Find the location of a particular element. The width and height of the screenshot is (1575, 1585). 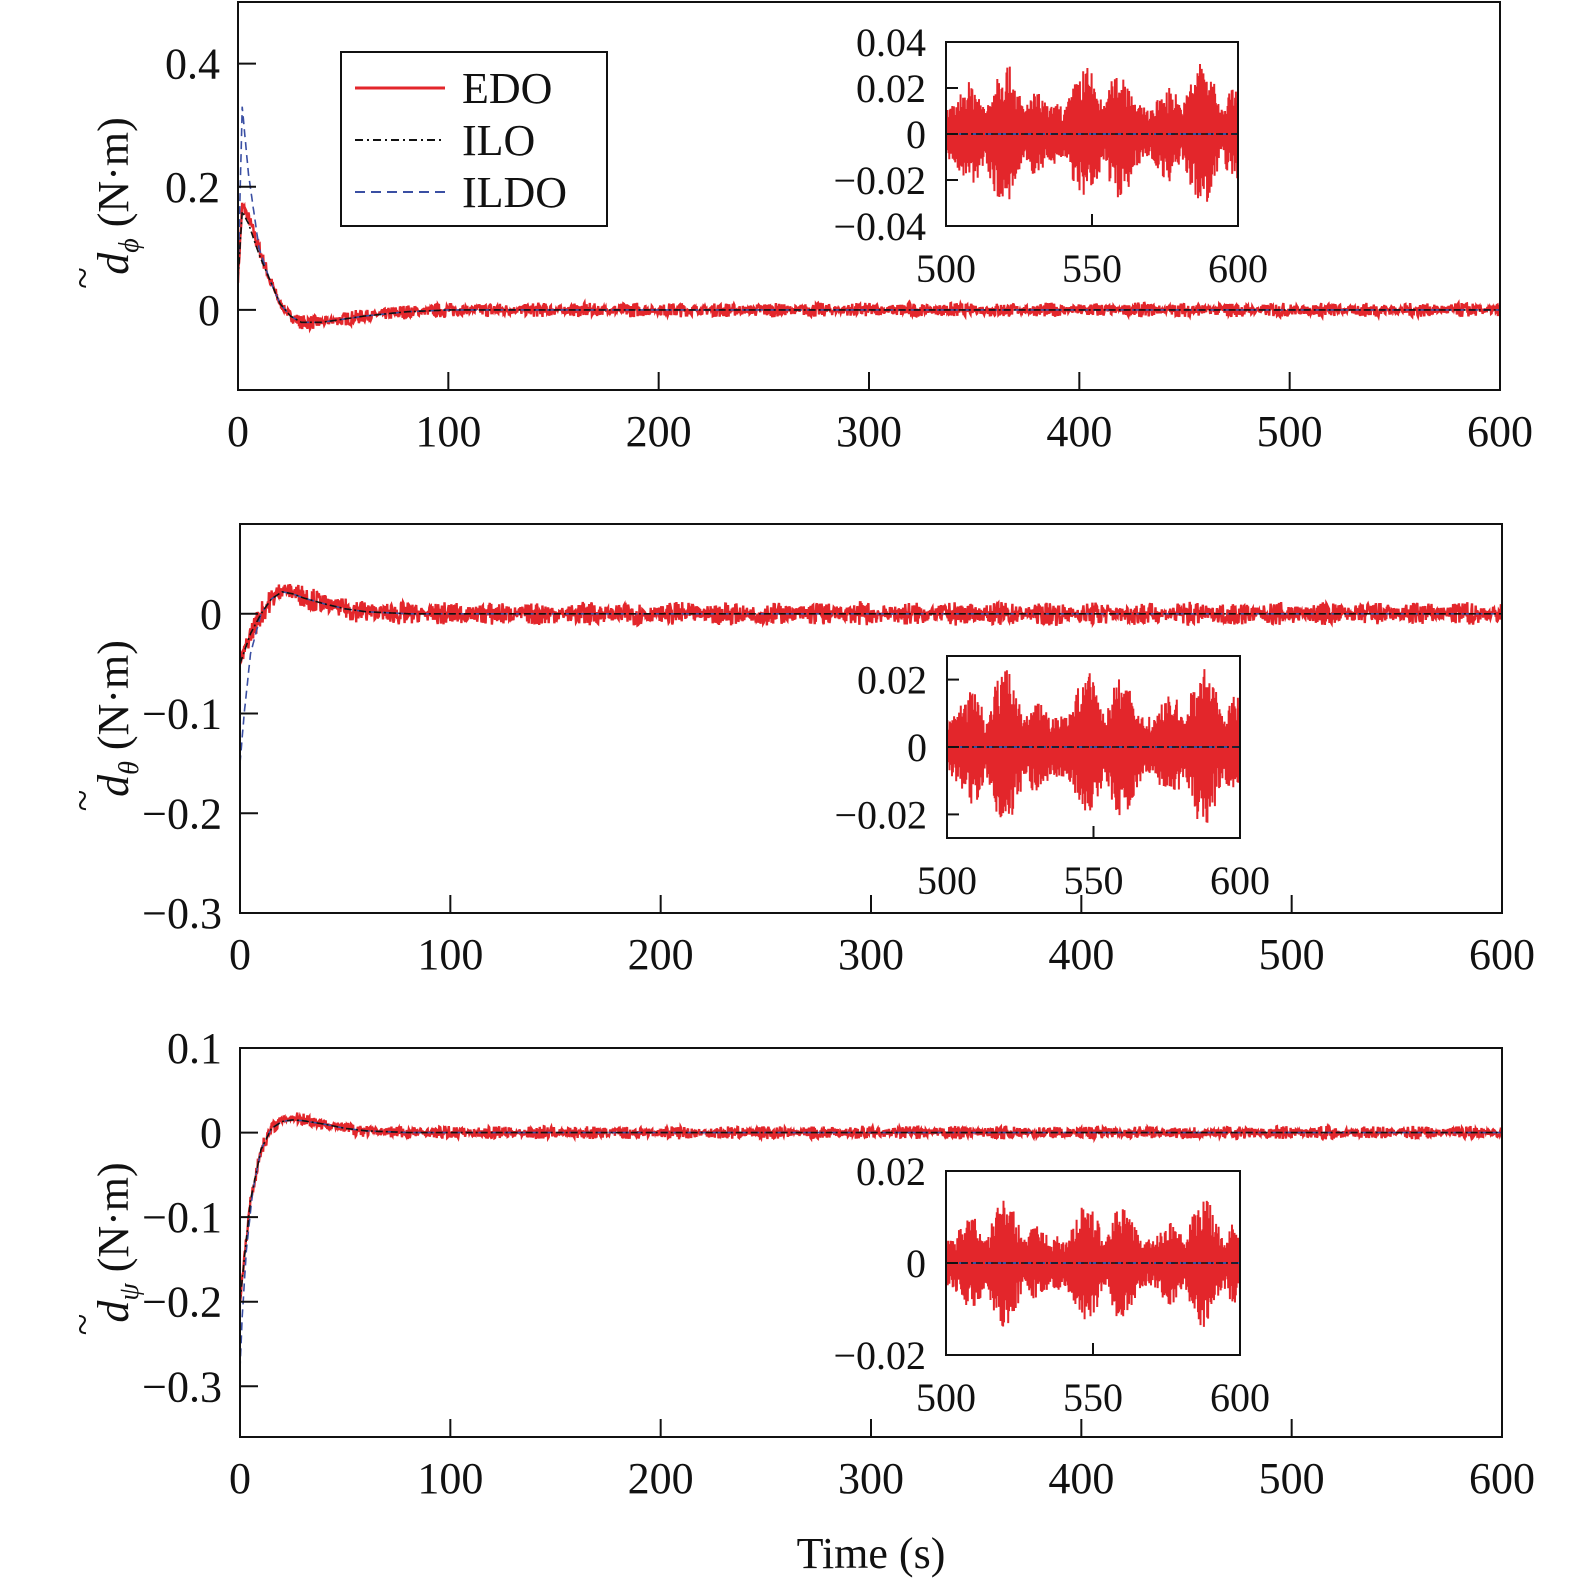

y-axis-label: dθ (N·m) is located at coordinates (117, 718).